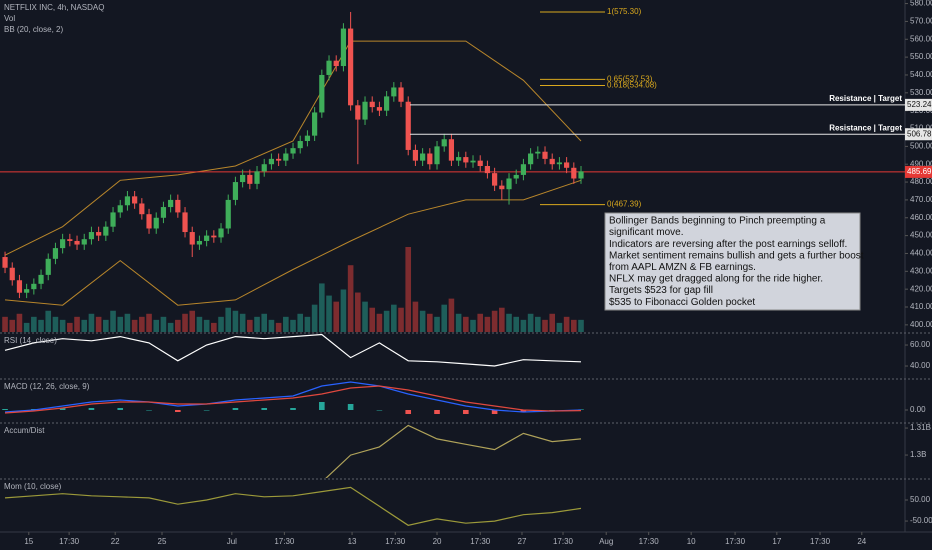 This screenshot has height=550, width=932. Describe the element at coordinates (232, 541) in the screenshot. I see `x-tick-label: Jul` at that location.